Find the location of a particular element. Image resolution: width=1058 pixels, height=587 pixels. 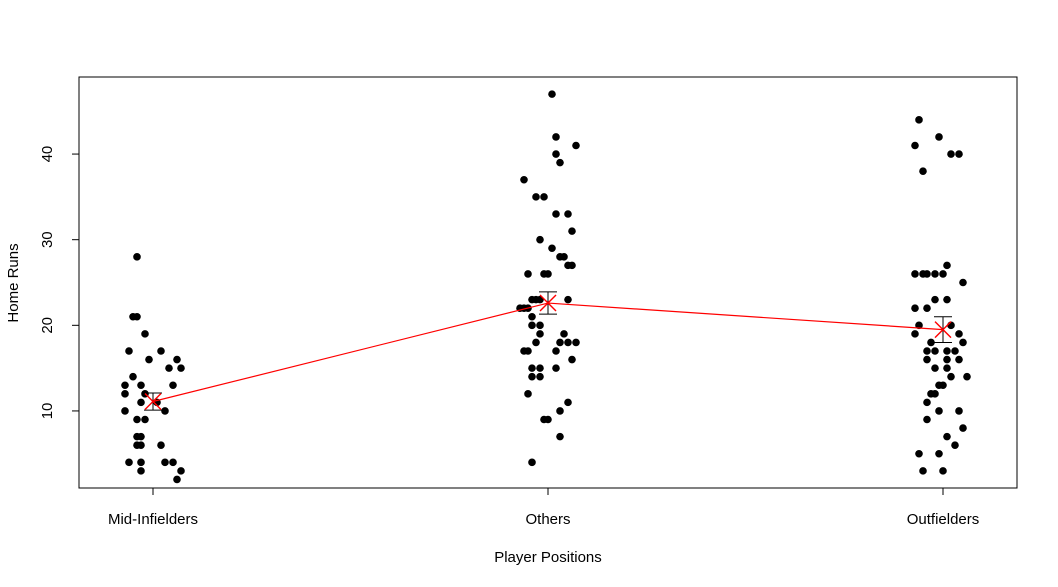

mean-marker-stroke is located at coordinates (548, 303).